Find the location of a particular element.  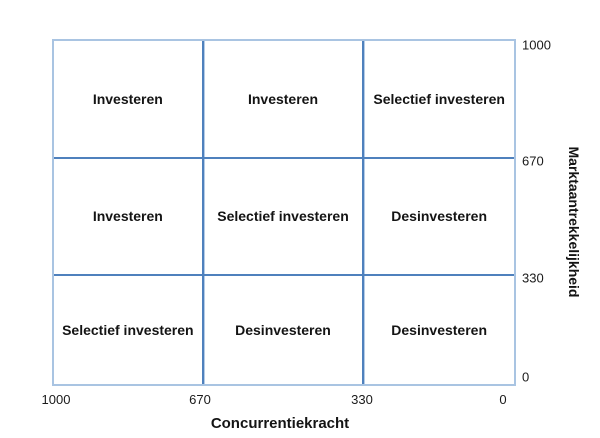

x-axis-tick-0: 0 is located at coordinates (503, 399).